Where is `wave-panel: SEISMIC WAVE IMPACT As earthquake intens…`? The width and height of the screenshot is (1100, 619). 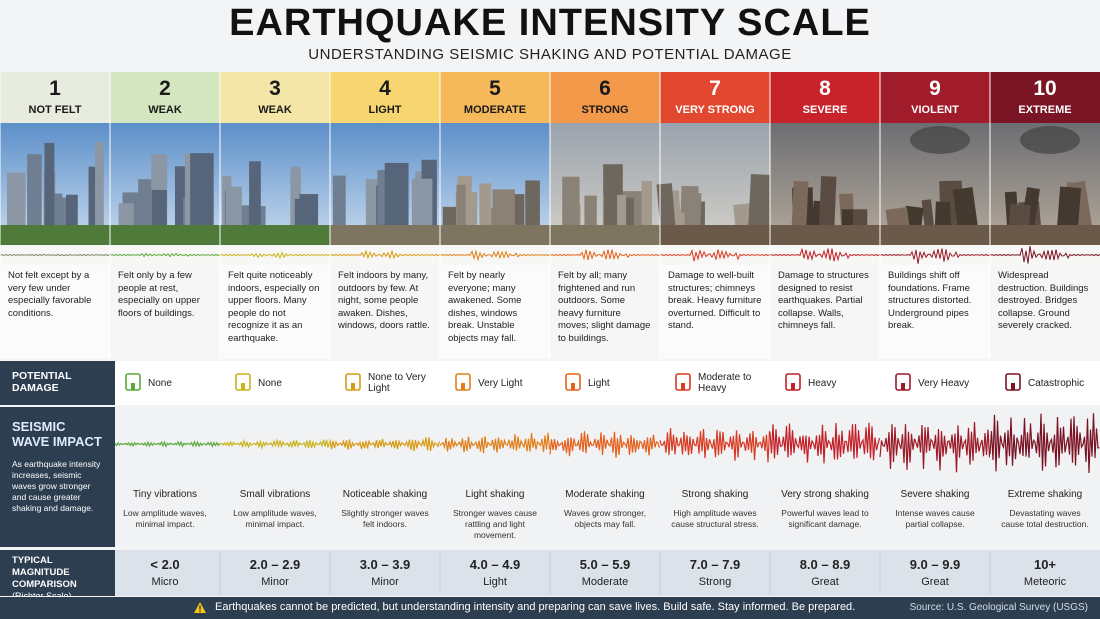 wave-panel: SEISMIC WAVE IMPACT As earthquake intens… is located at coordinates (57, 477).